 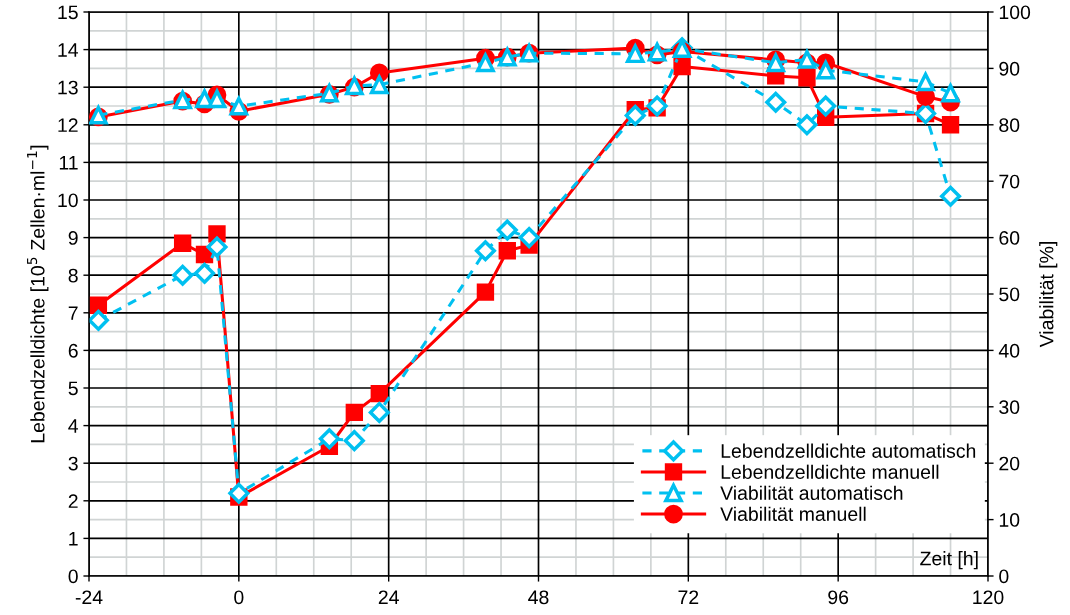 I want to click on y-tick-label: 1, so click(x=73, y=539).